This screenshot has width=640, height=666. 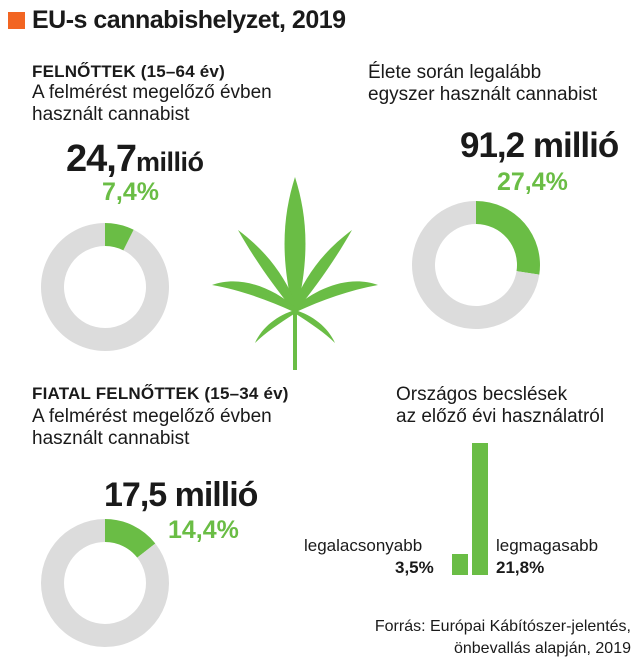 What do you see at coordinates (160, 393) in the screenshot?
I see `young-adults-heading: FIATAL FELNŐTTEK (15–34 év)` at bounding box center [160, 393].